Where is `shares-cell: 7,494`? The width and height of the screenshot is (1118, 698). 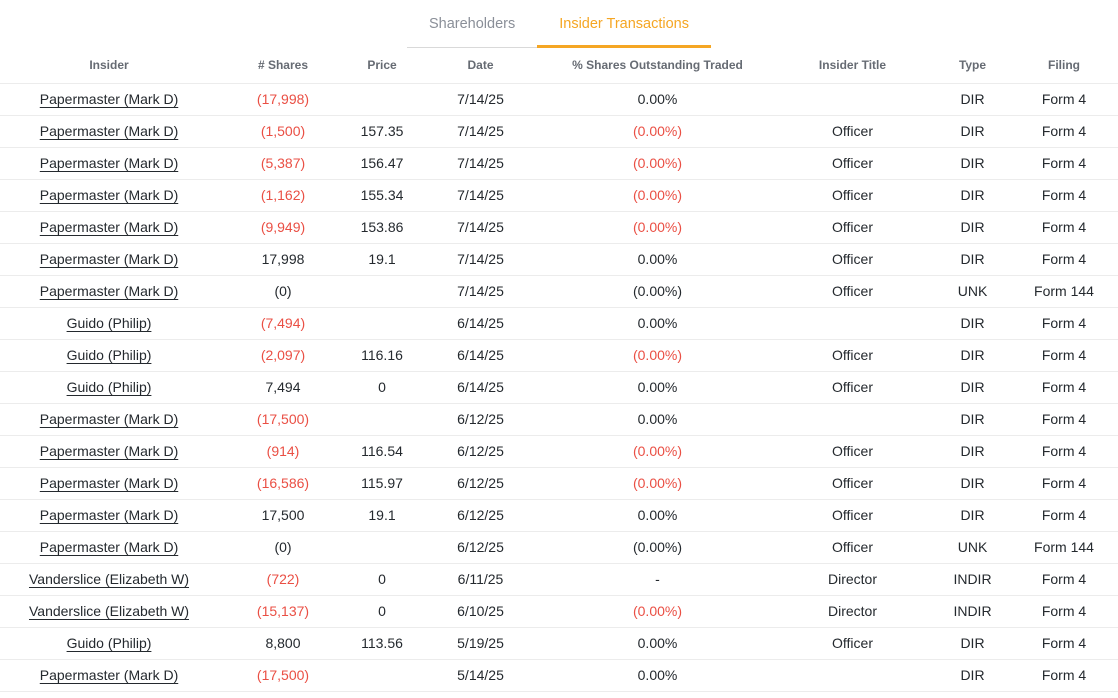
shares-cell: 7,494 is located at coordinates (283, 387).